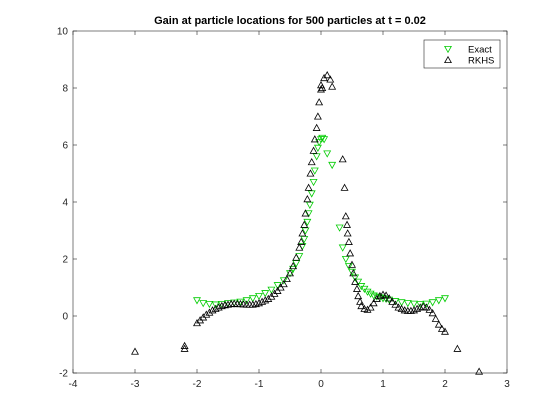 The height and width of the screenshot is (420, 560). What do you see at coordinates (65, 317) in the screenshot?
I see `y-tick-label: 0` at bounding box center [65, 317].